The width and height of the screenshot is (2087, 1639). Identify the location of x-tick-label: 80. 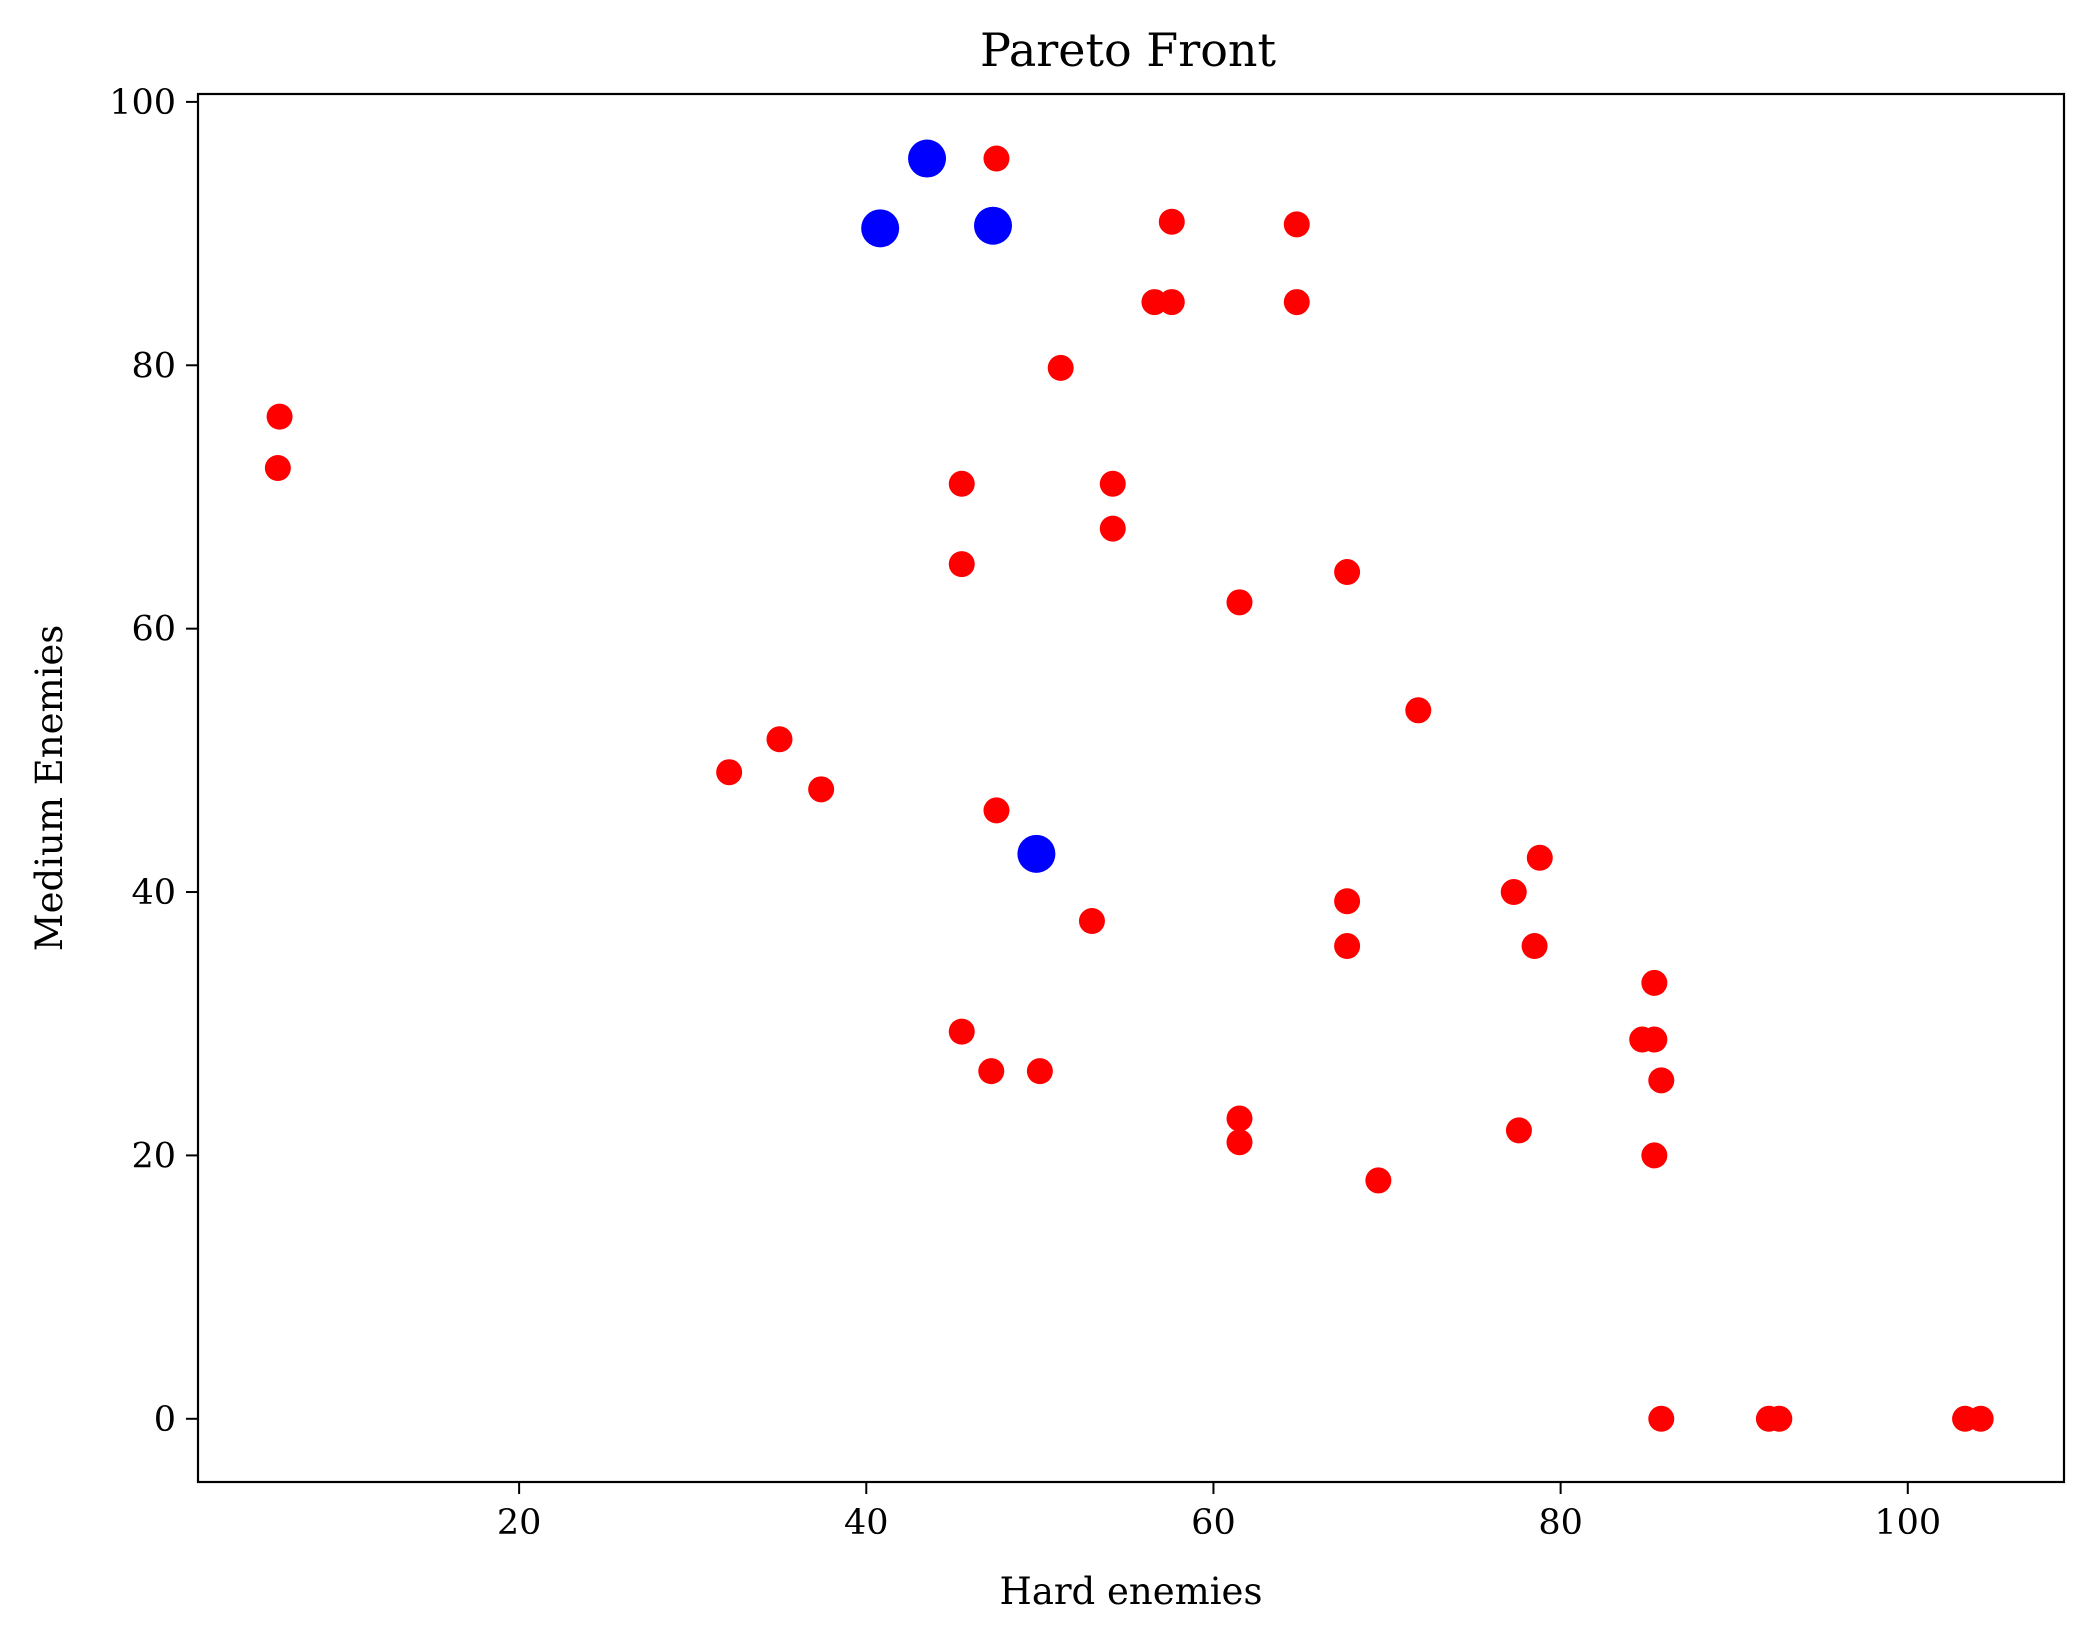
(1560, 1523).